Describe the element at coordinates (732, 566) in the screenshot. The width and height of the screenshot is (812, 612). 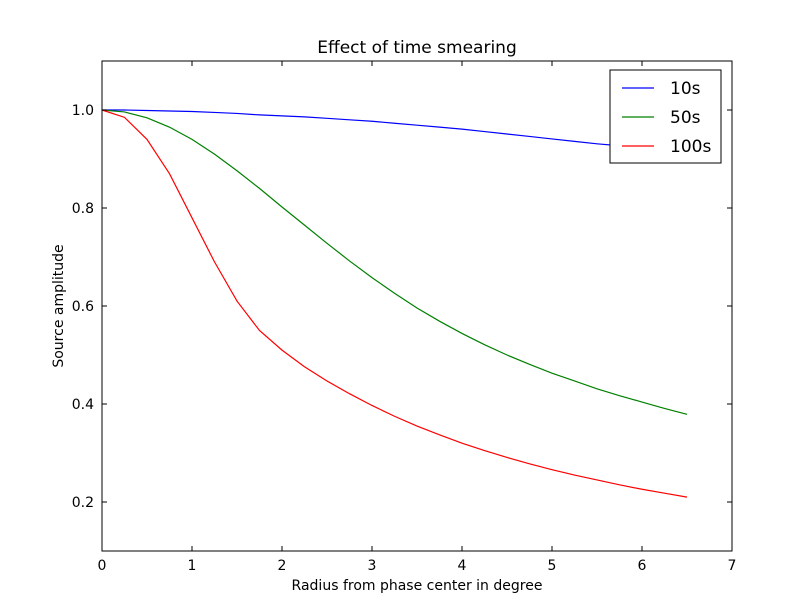
I see `x-tick-label: 7` at that location.